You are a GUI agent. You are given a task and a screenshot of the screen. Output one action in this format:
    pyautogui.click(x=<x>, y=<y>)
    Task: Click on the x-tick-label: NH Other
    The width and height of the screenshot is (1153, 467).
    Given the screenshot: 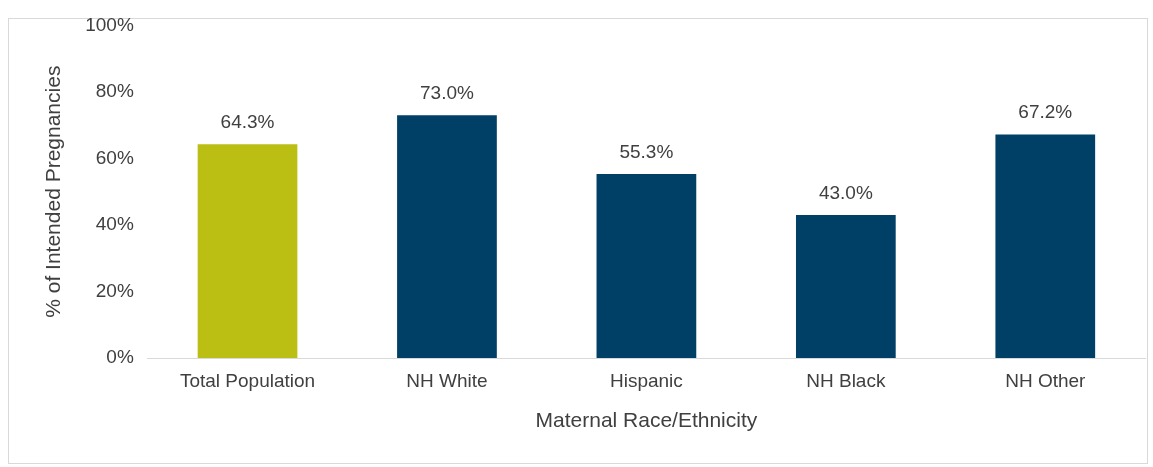 What is the action you would take?
    pyautogui.click(x=1046, y=380)
    